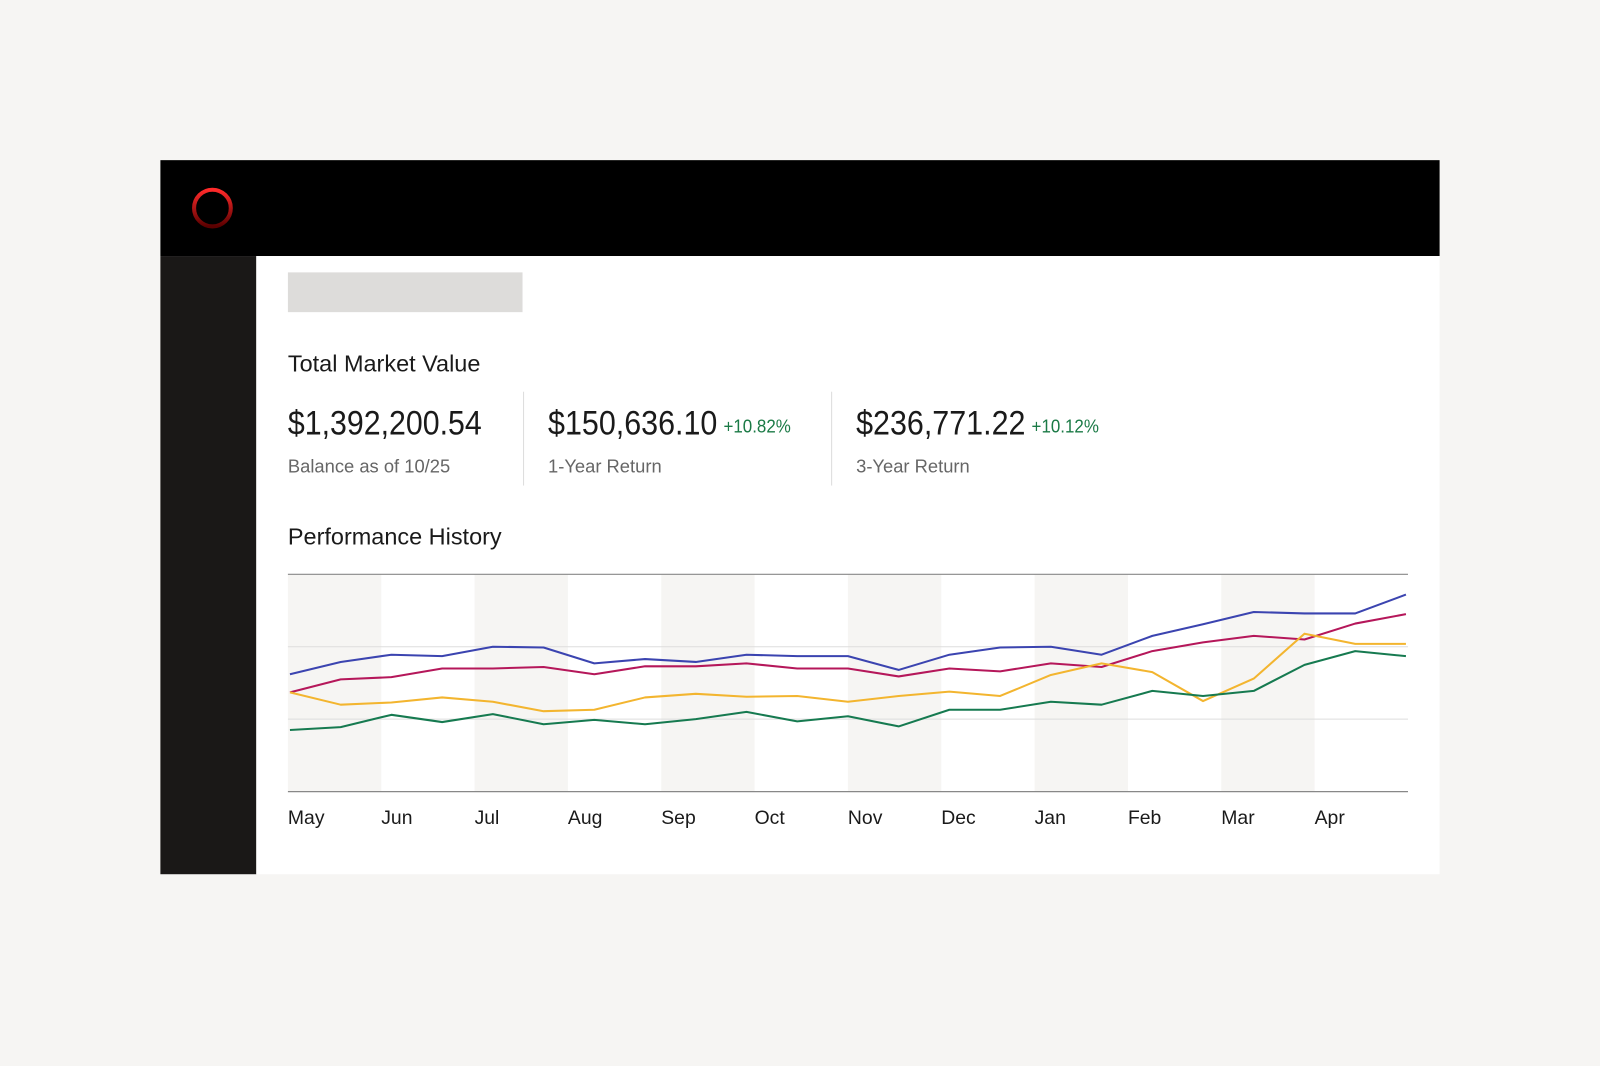 Image resolution: width=1600 pixels, height=1066 pixels. I want to click on x-tick-label: Mar, so click(1238, 818).